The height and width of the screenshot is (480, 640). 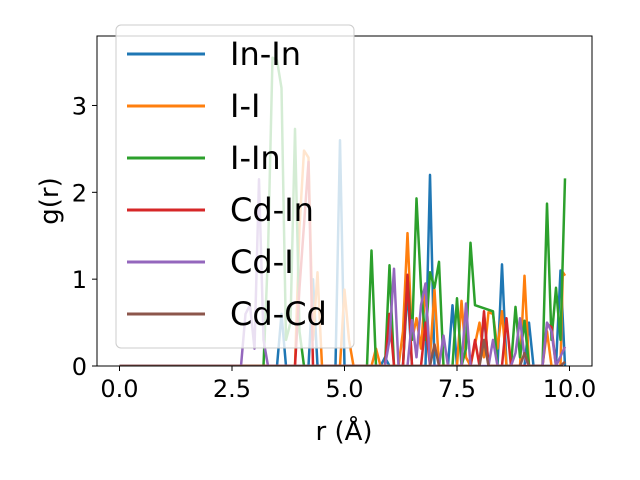 What do you see at coordinates (79, 280) in the screenshot?
I see `y-tick-label: 1` at bounding box center [79, 280].